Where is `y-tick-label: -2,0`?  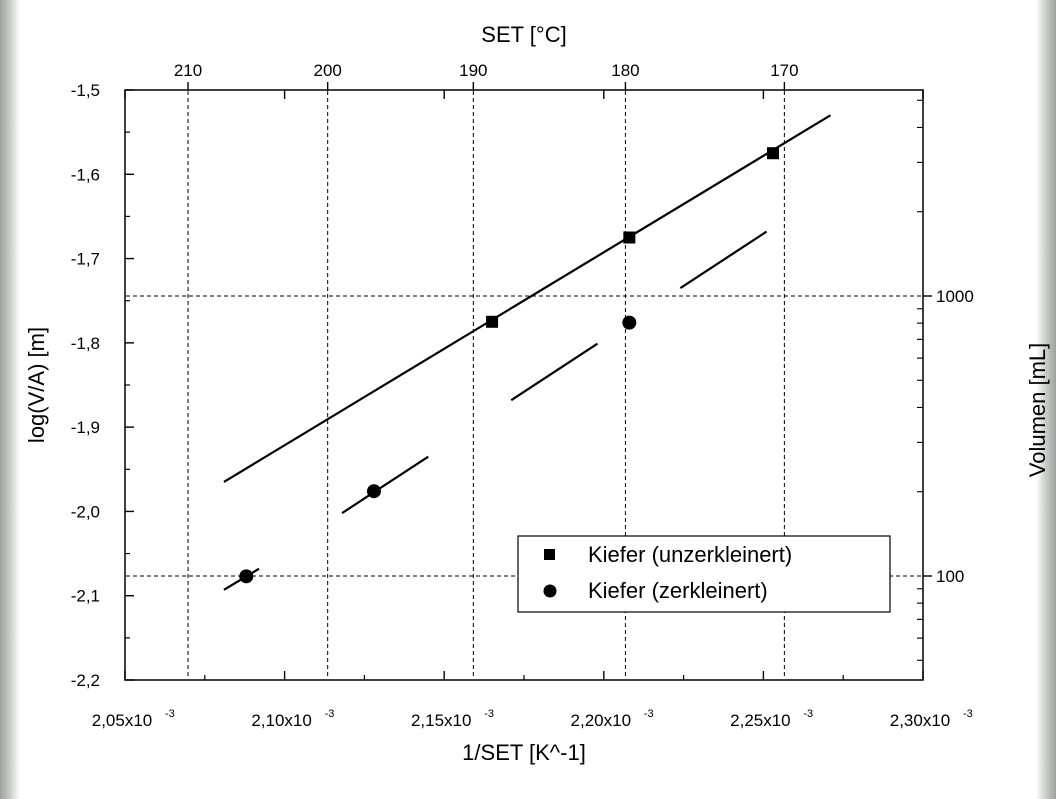 y-tick-label: -2,0 is located at coordinates (85, 511).